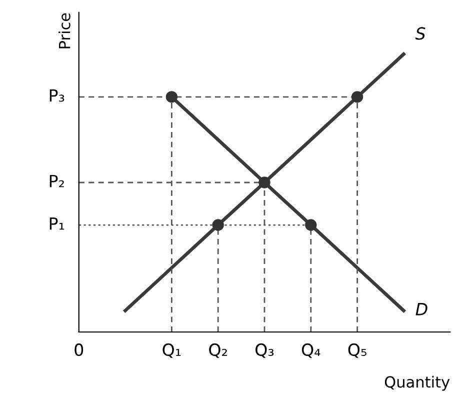  I want to click on x-tick-label: Q₄, so click(311, 350).